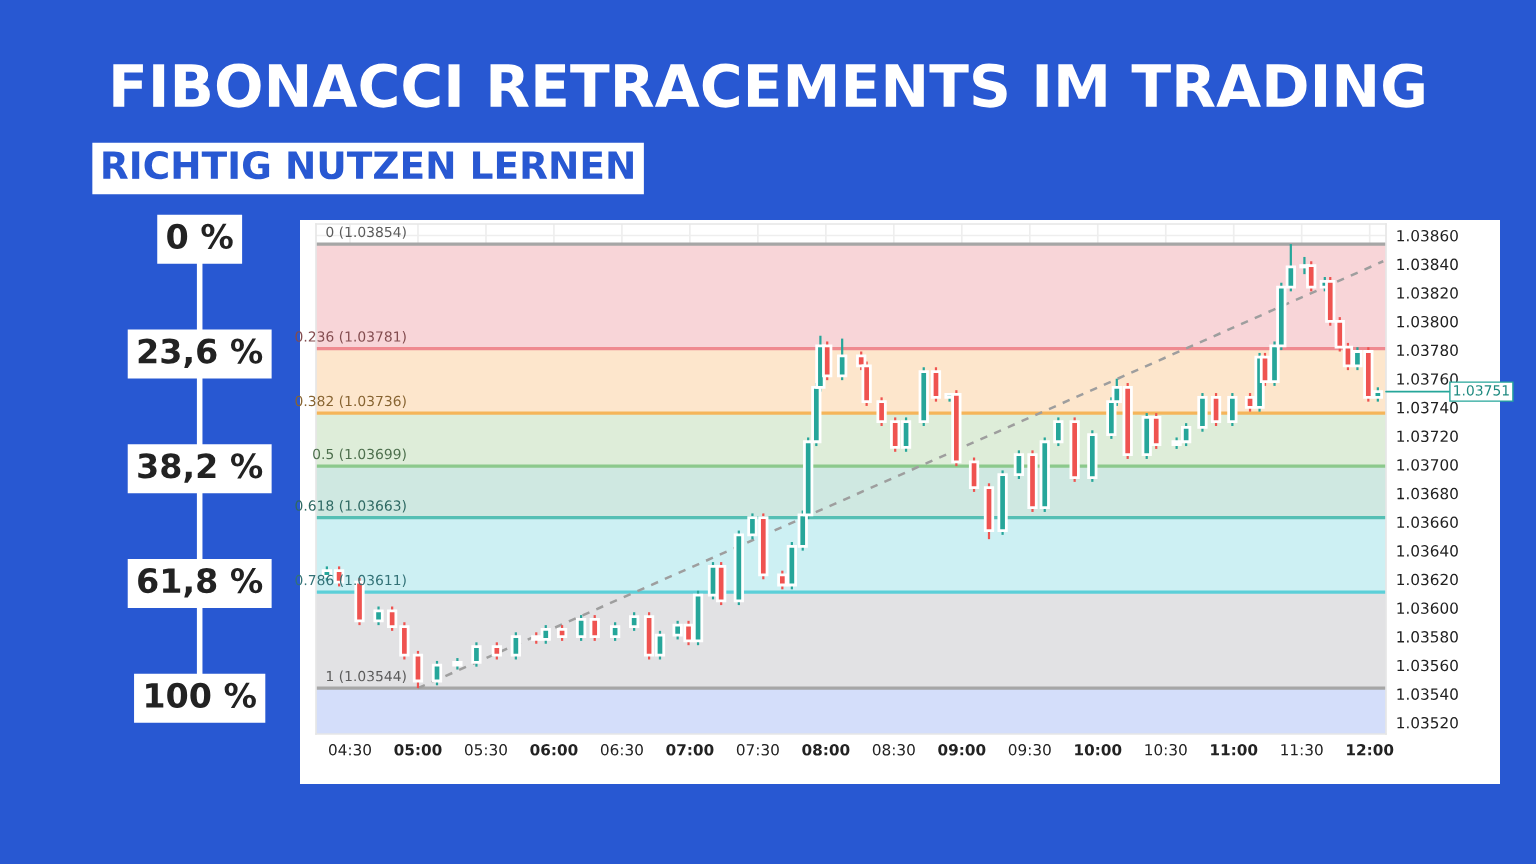 The height and width of the screenshot is (864, 1536). I want to click on text: 38,2 %, so click(200, 468).